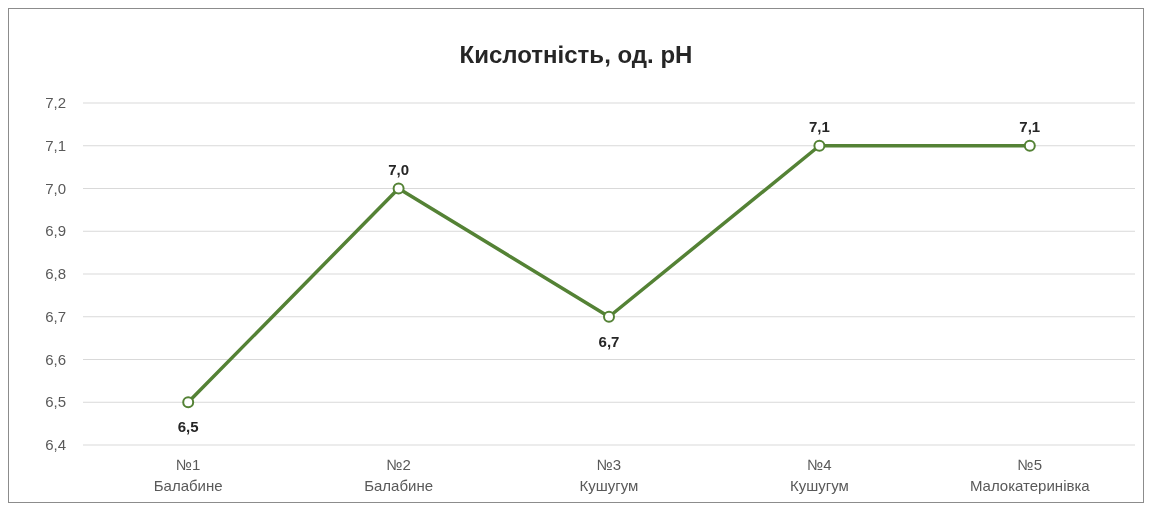 This screenshot has width=1152, height=511. I want to click on y-tick-label: 6,8, so click(55, 273).